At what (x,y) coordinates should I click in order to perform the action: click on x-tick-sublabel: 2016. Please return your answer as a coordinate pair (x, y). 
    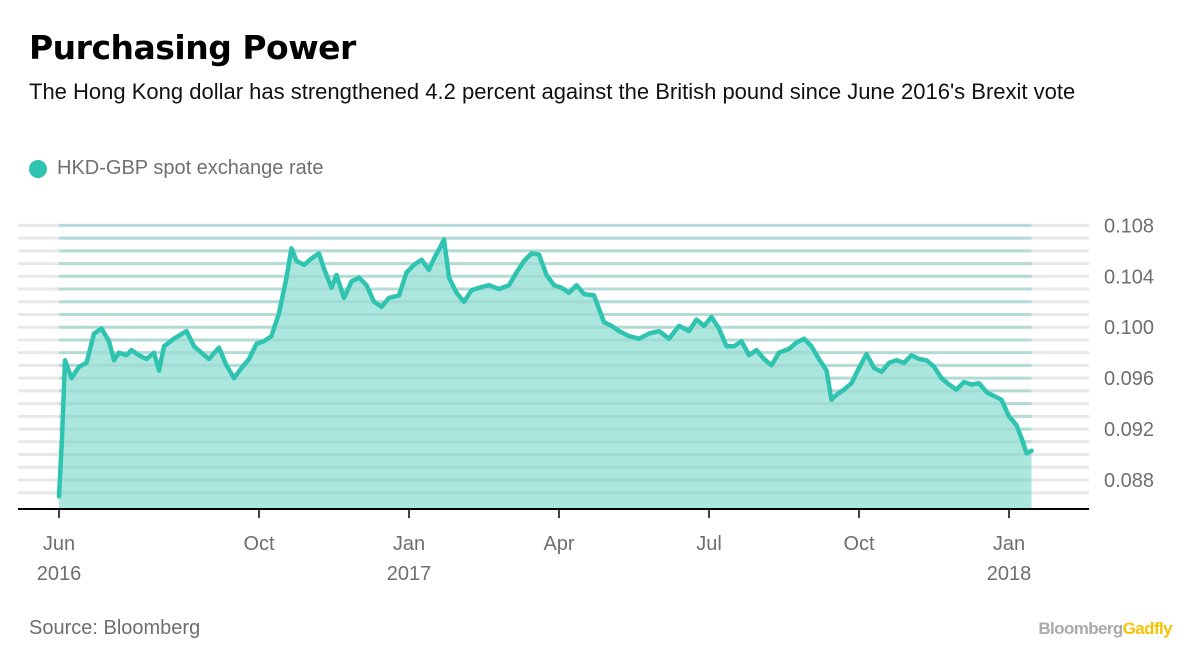
    Looking at the image, I should click on (59, 574).